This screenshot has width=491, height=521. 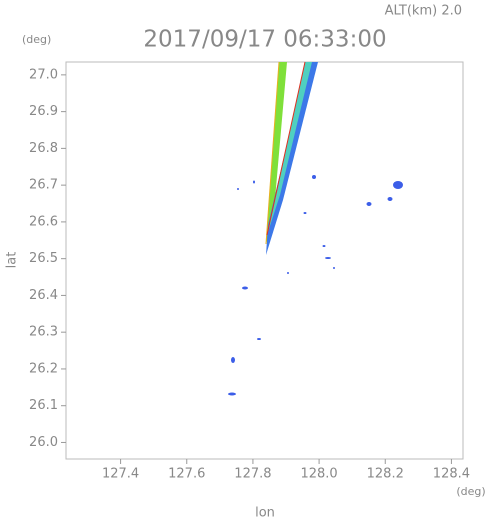 I want to click on y-tick-label: 26.3, so click(x=43, y=332).